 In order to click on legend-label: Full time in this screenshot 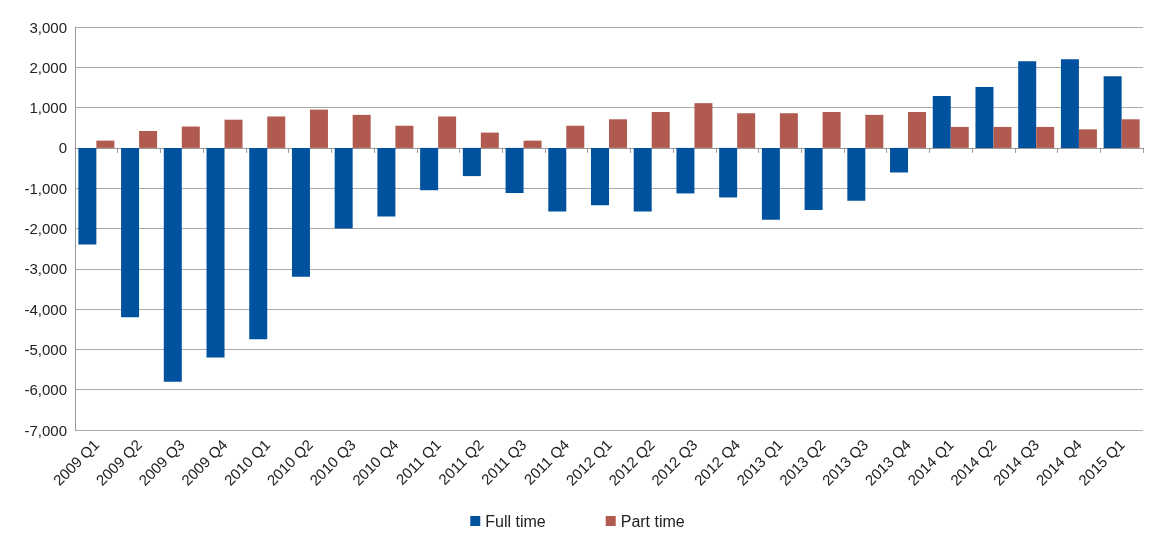, I will do `click(515, 521)`.